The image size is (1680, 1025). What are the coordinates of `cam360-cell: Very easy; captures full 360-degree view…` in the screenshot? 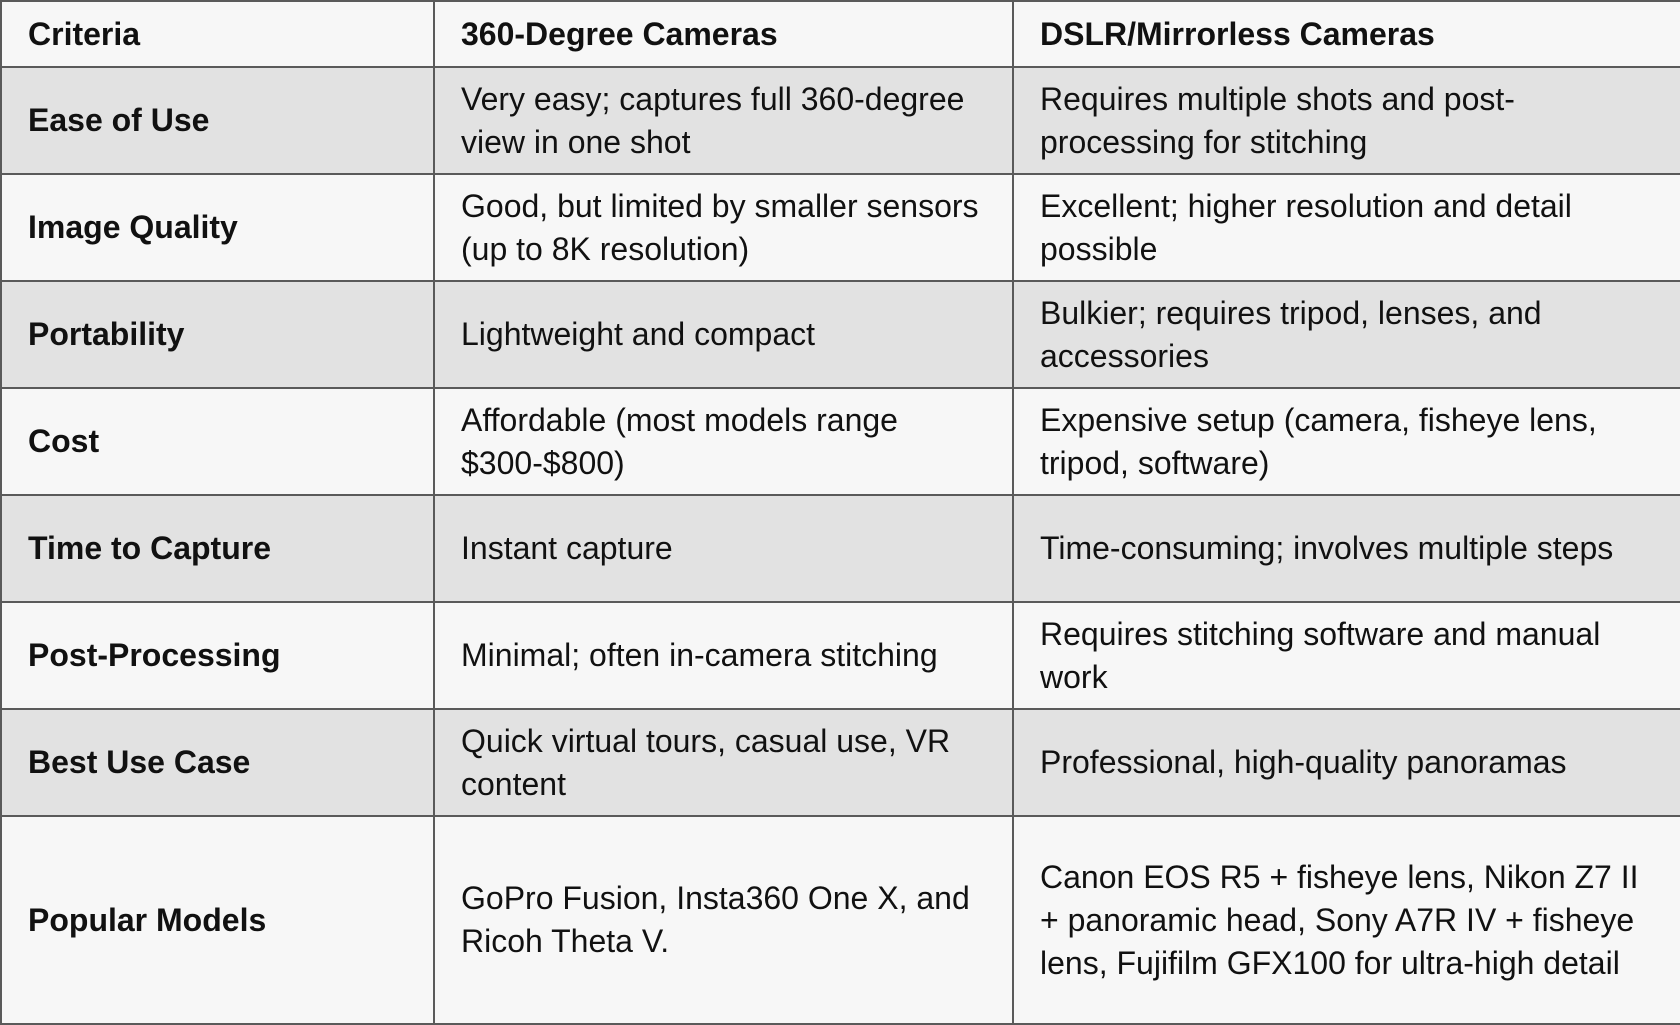 It's located at (723, 120).